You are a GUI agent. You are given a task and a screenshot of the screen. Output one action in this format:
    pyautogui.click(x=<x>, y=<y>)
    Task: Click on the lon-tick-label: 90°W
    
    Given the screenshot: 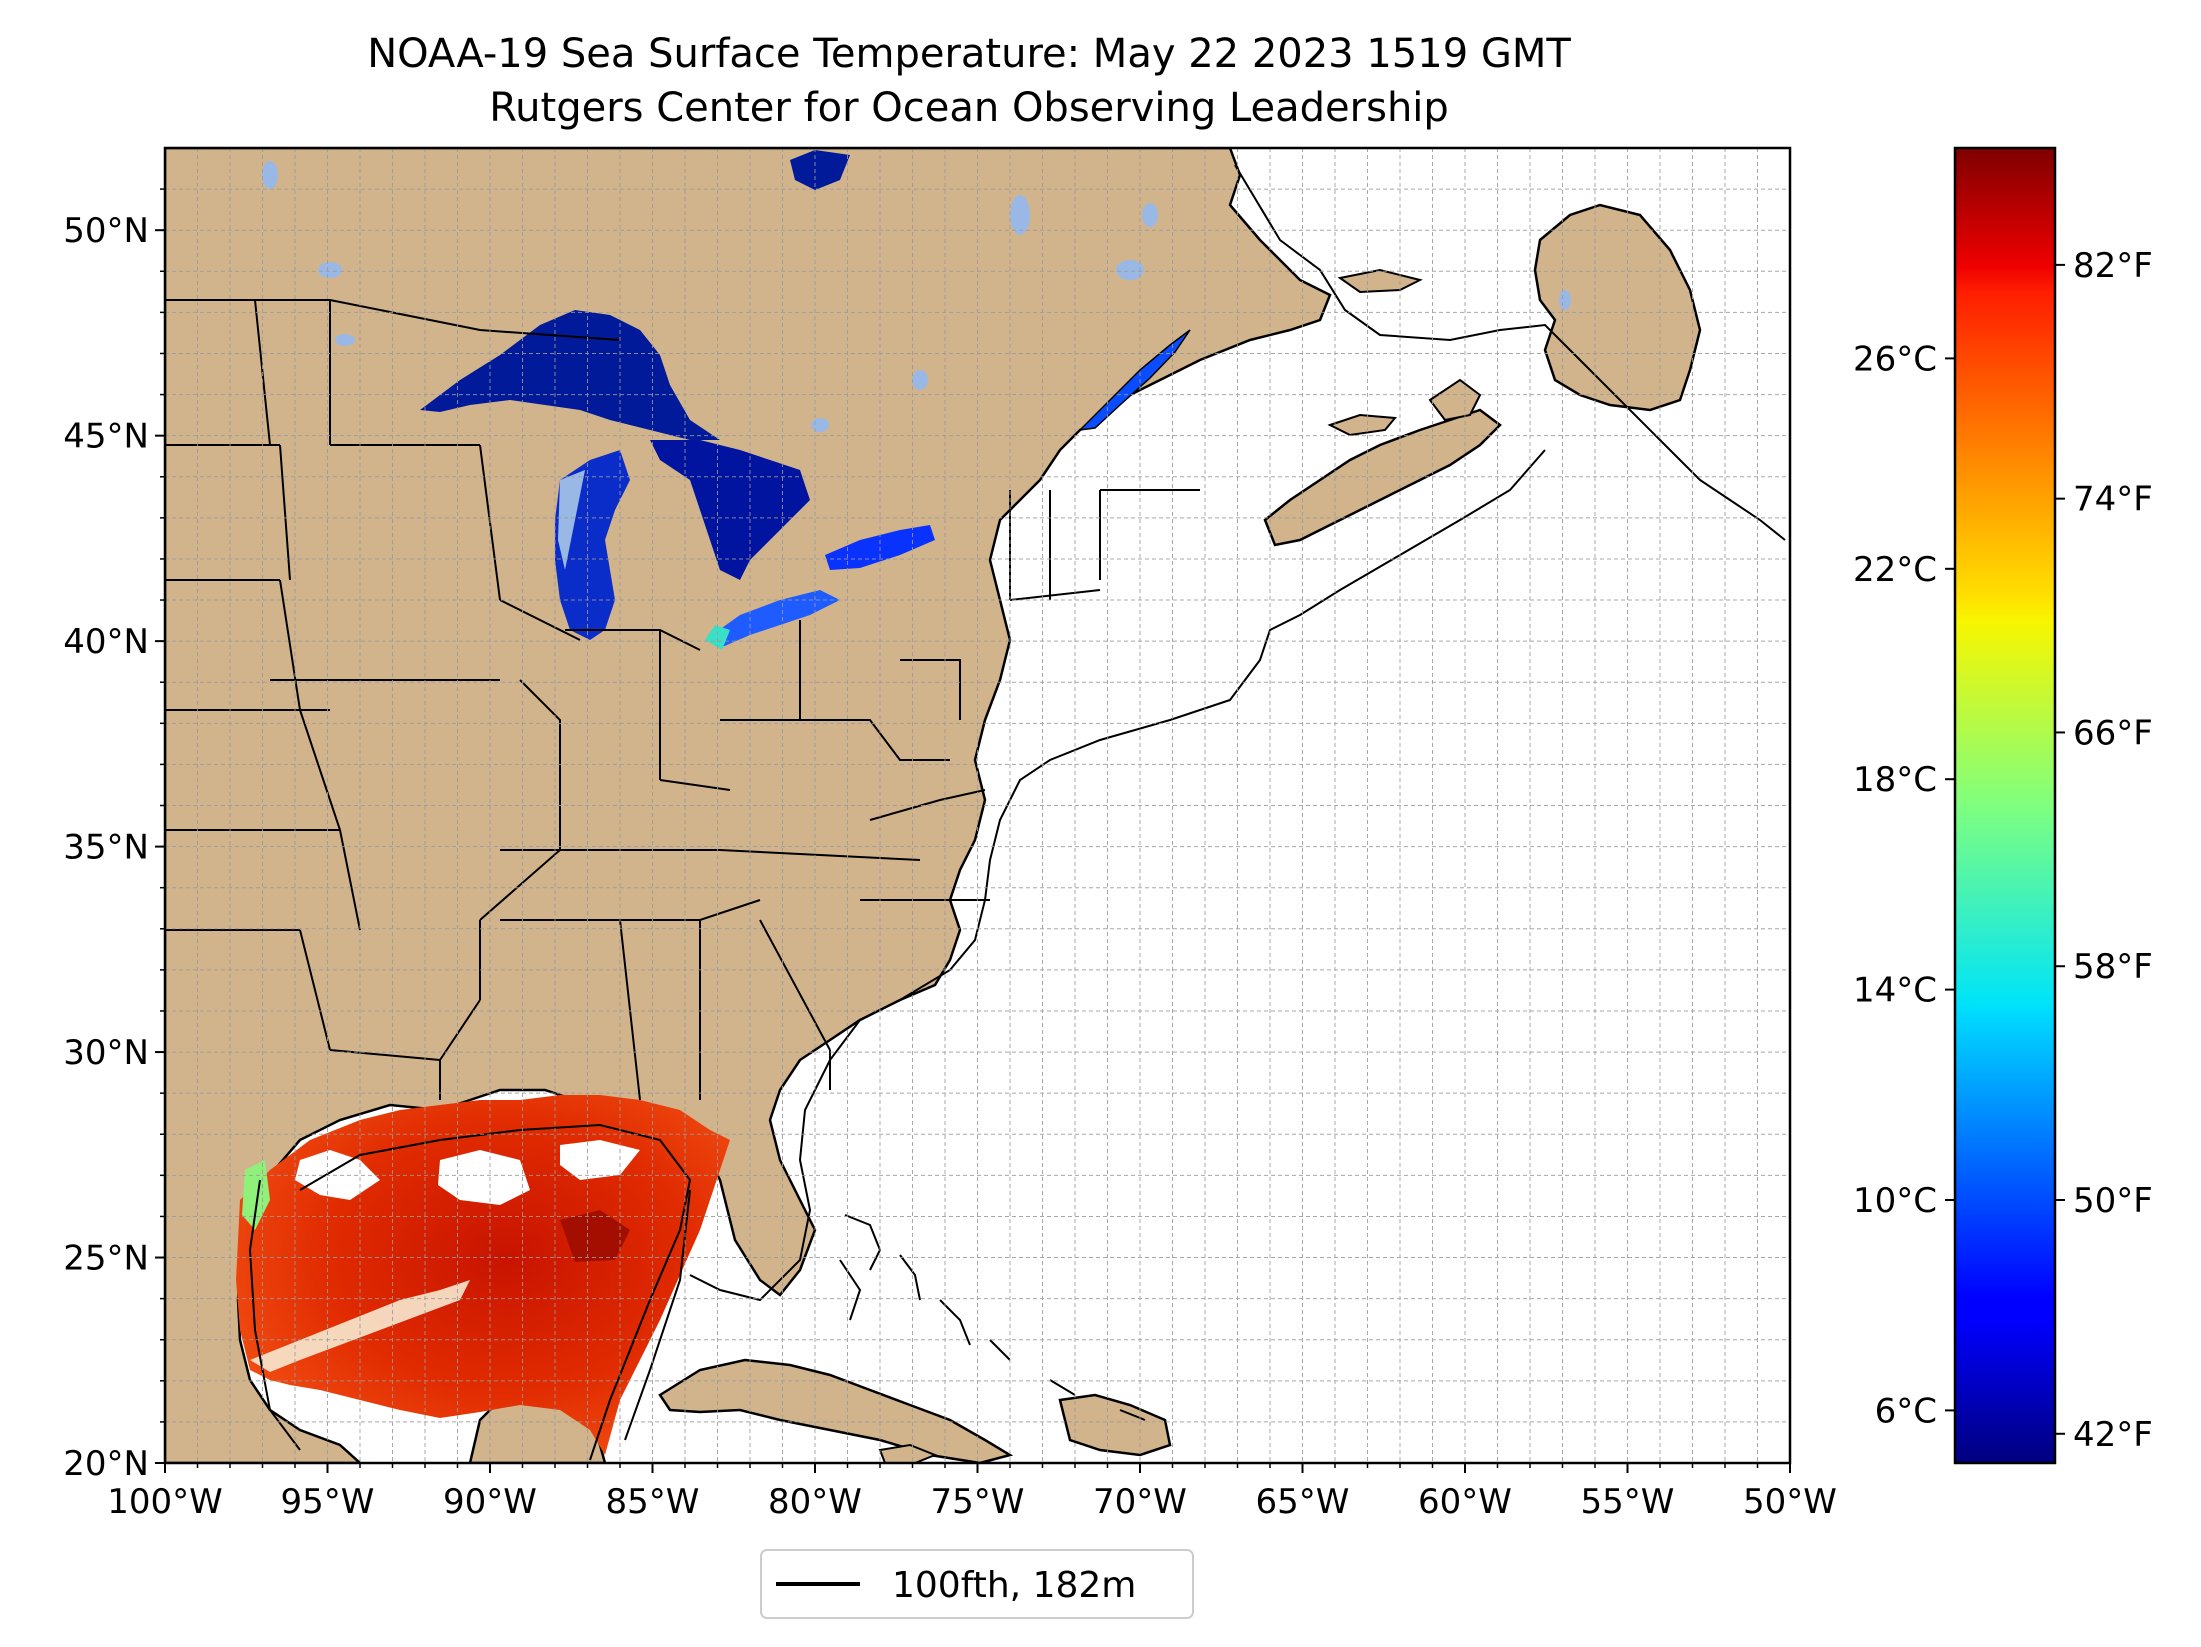 What is the action you would take?
    pyautogui.click(x=490, y=1502)
    